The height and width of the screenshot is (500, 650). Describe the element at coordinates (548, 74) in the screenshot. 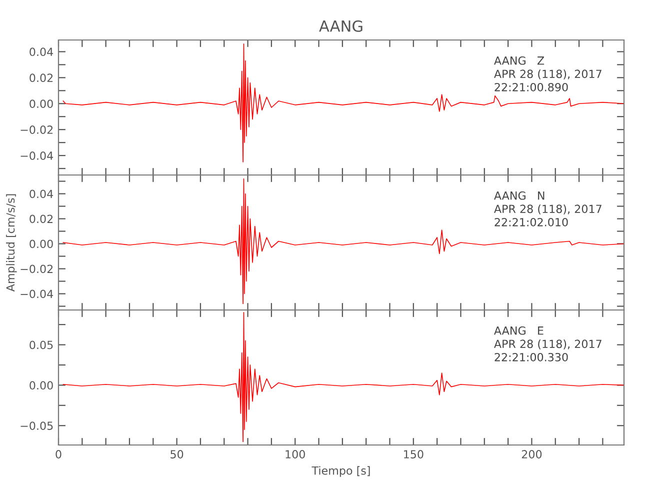

I see `annotation: AANG Z APR 28 (118), 2017 22:21:00.890` at that location.